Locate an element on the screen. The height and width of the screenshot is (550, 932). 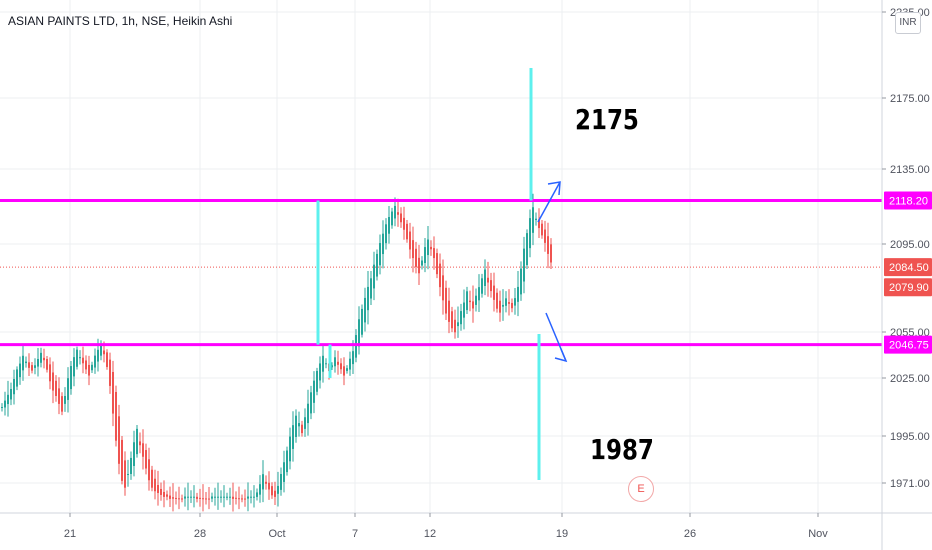
currency-button: INR is located at coordinates (908, 23).